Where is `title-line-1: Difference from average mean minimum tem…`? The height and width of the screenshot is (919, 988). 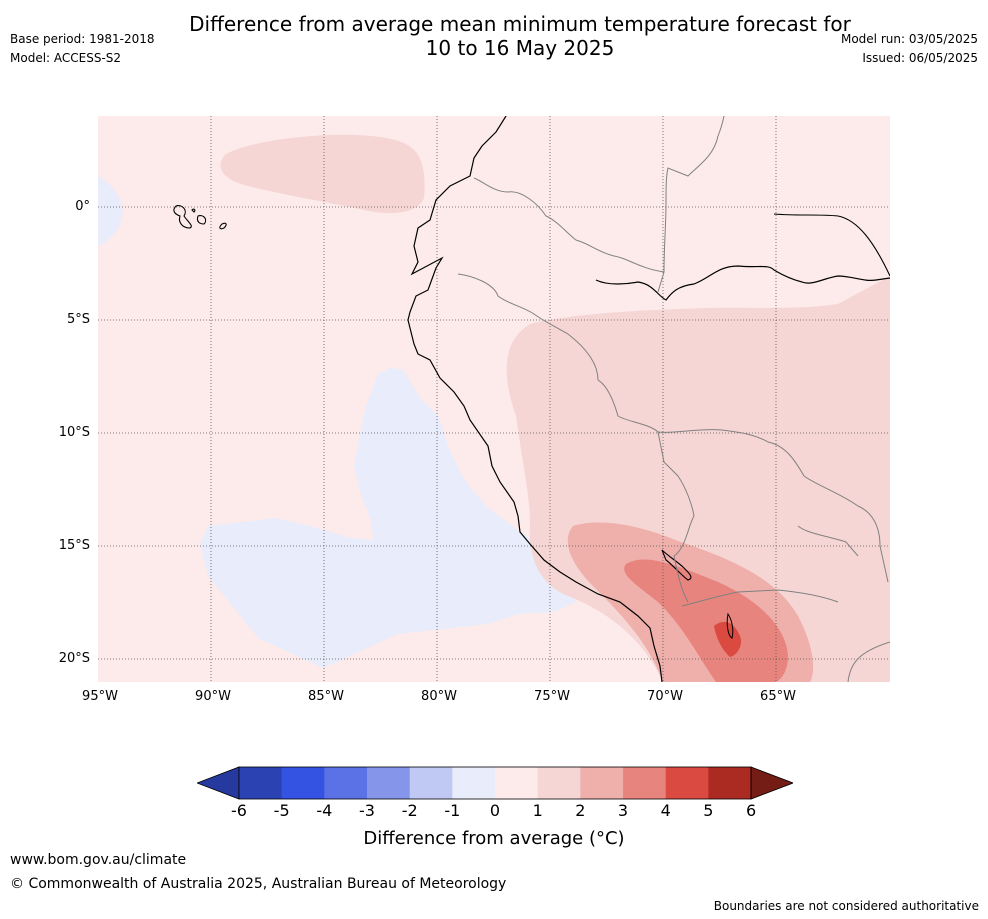 title-line-1: Difference from average mean minimum tem… is located at coordinates (520, 24).